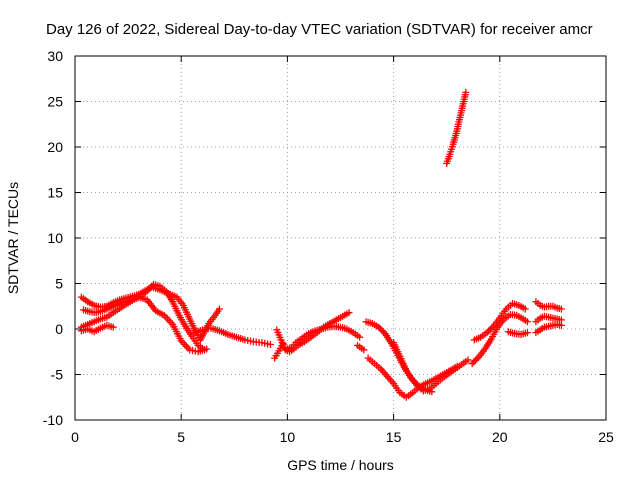 The image size is (640, 480). What do you see at coordinates (548, 328) in the screenshot?
I see `series-track-s` at bounding box center [548, 328].